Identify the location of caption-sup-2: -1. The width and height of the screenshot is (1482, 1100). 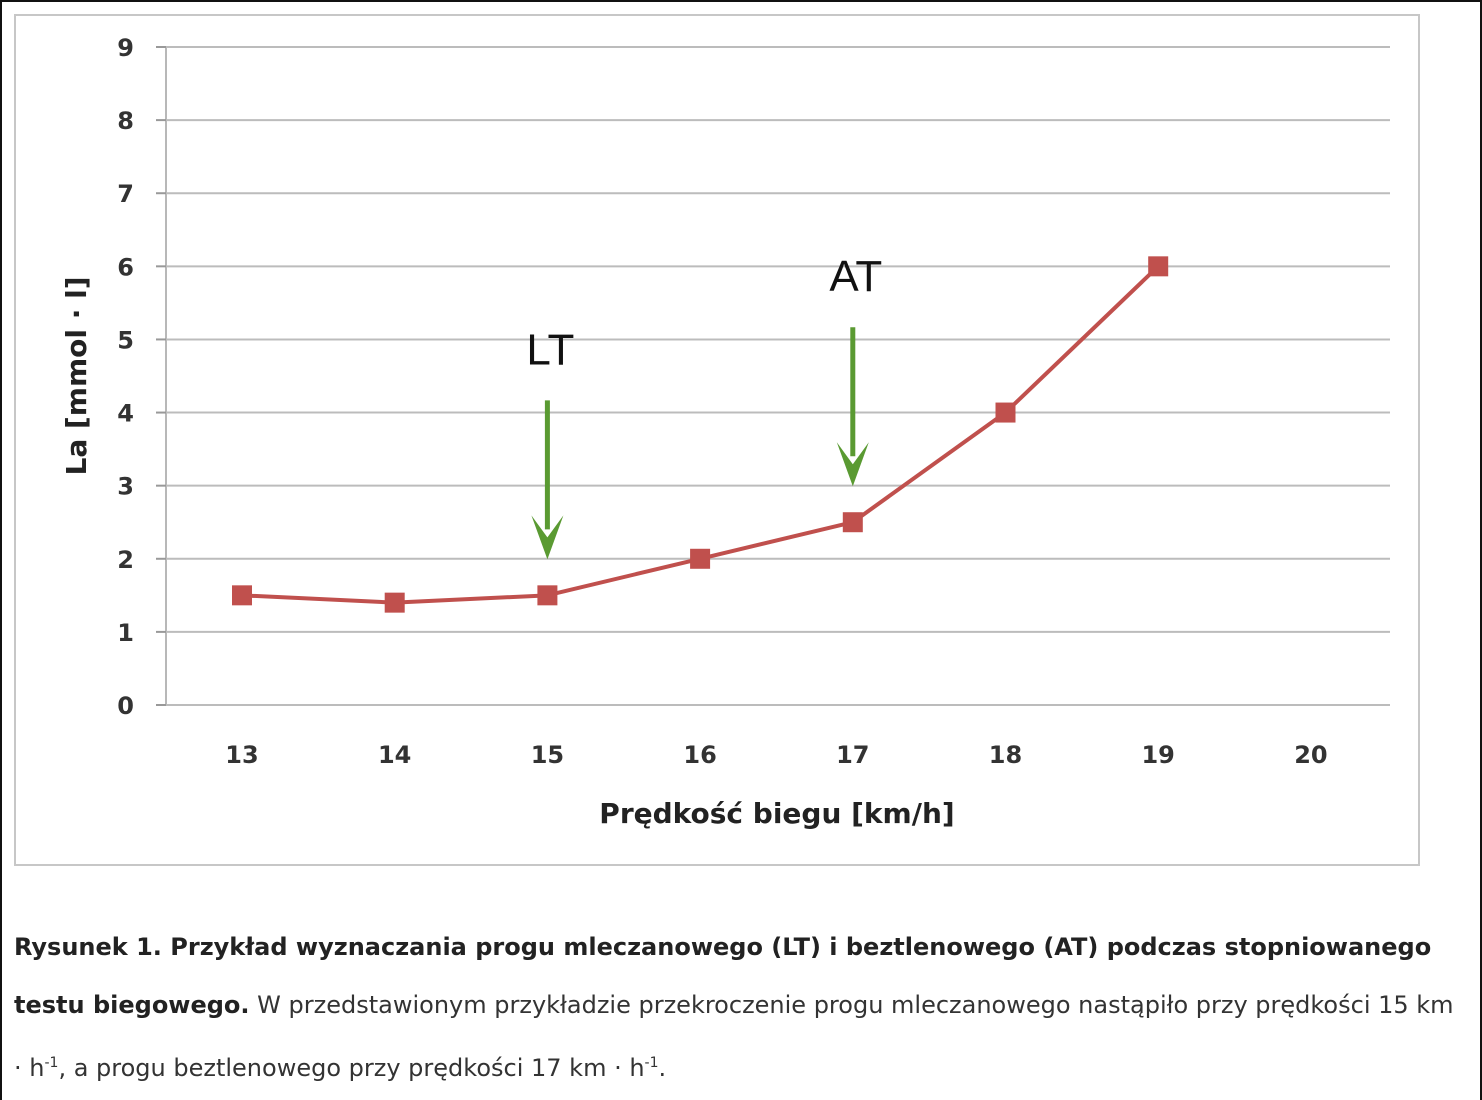
(651, 1063).